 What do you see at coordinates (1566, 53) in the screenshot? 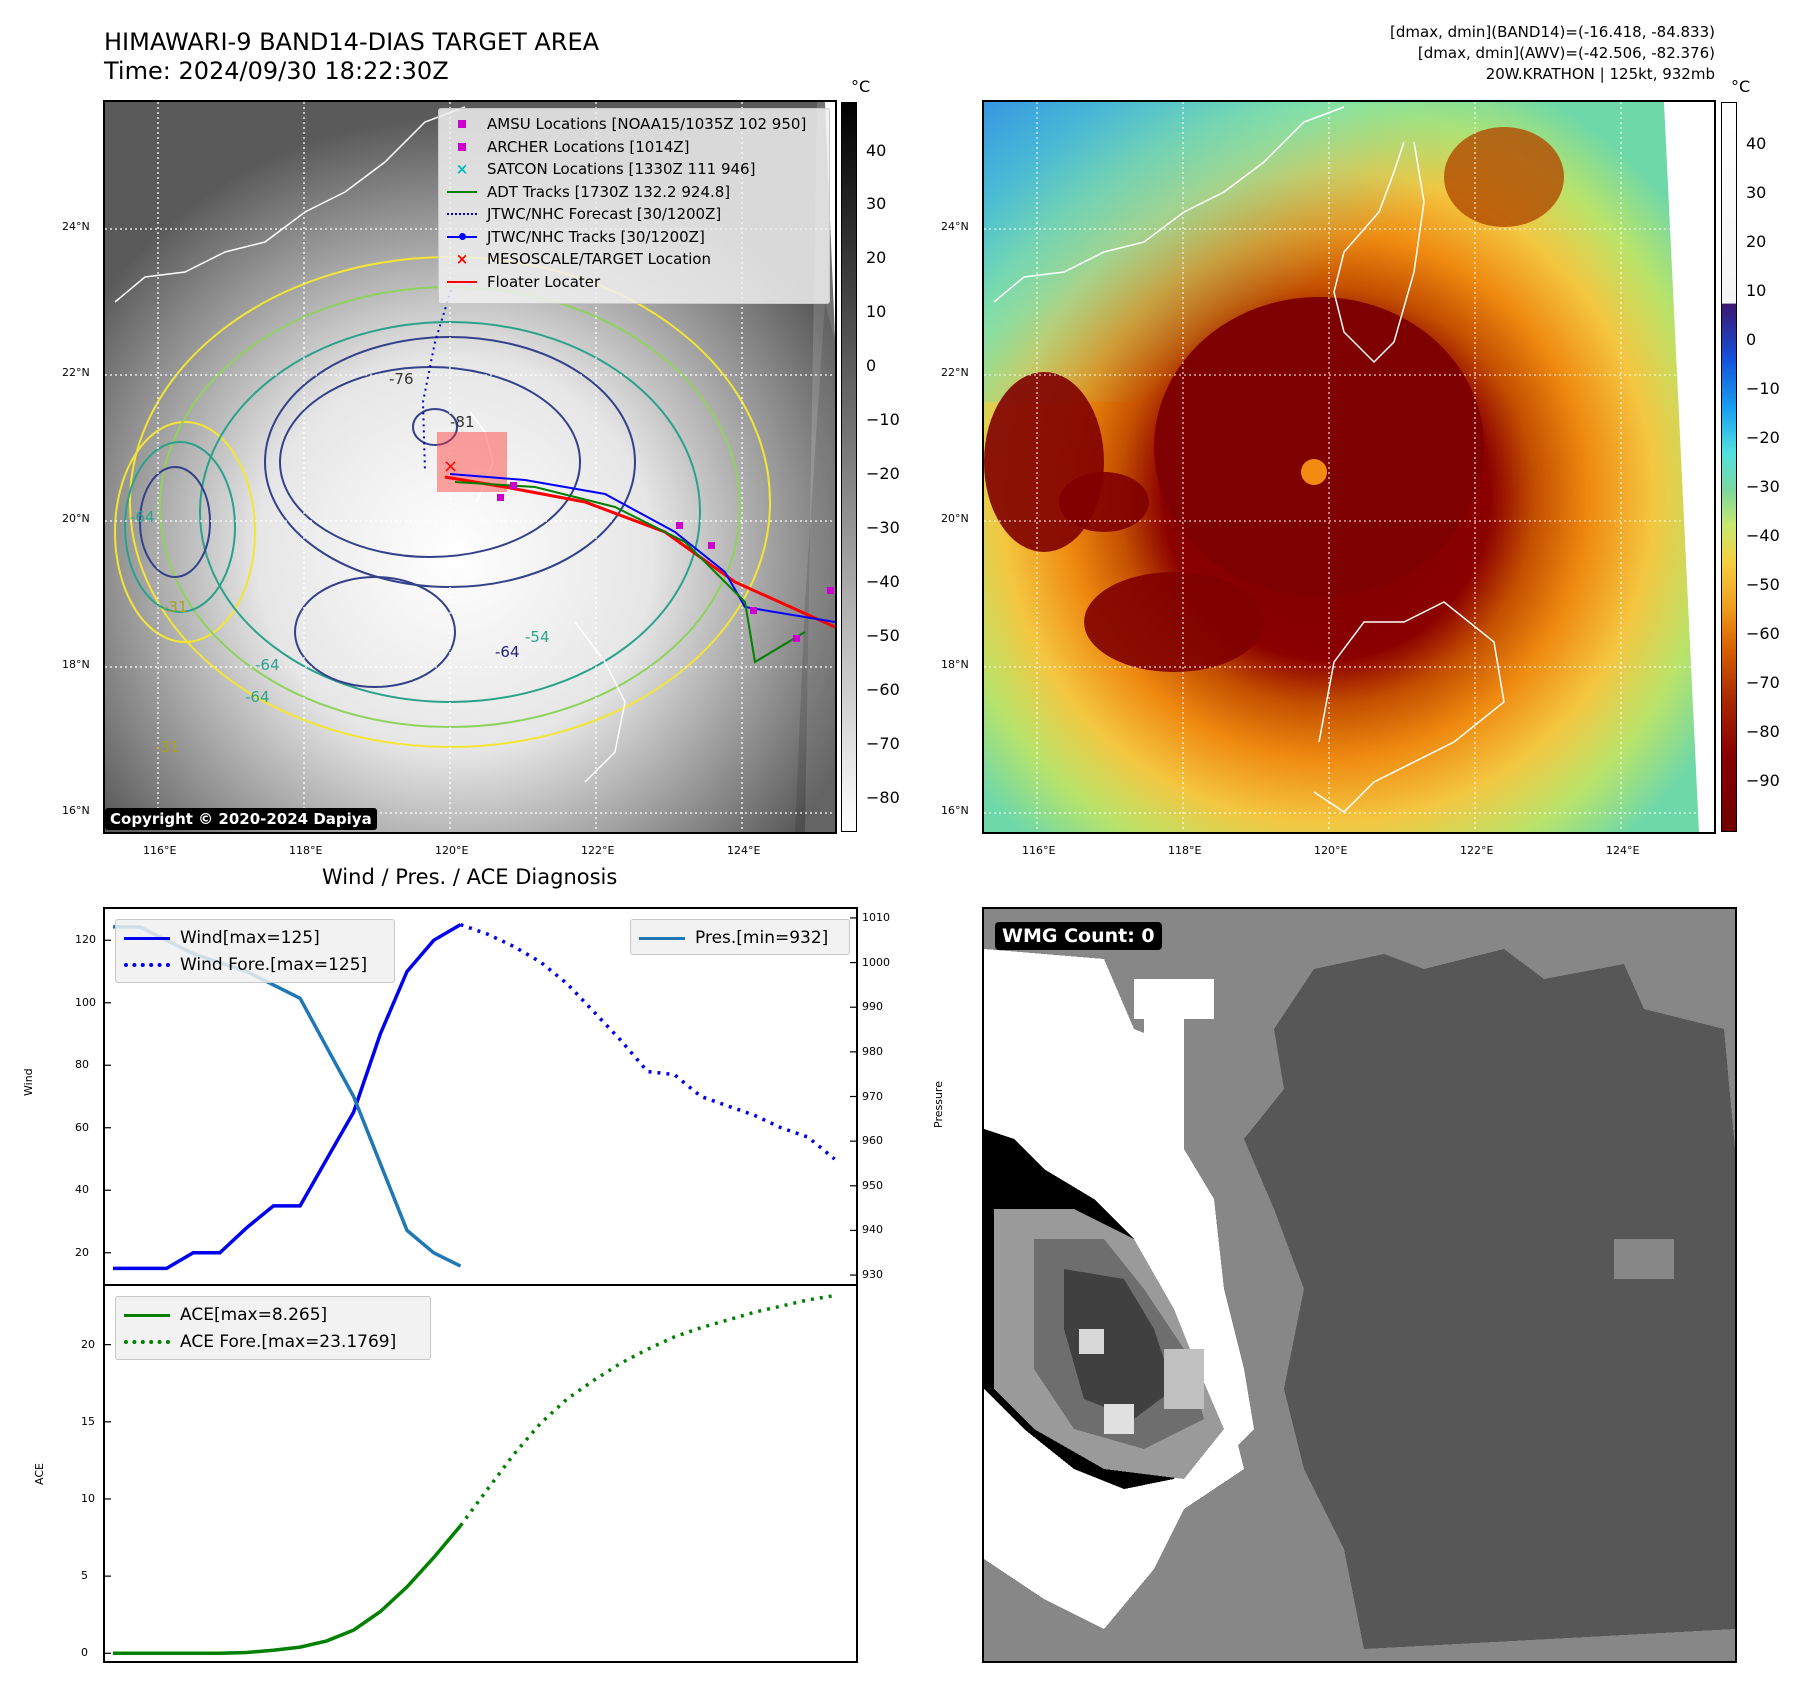
I see `info-awv-range: [dmax, dmin](AWV)=(-42.506, -82.376)` at bounding box center [1566, 53].